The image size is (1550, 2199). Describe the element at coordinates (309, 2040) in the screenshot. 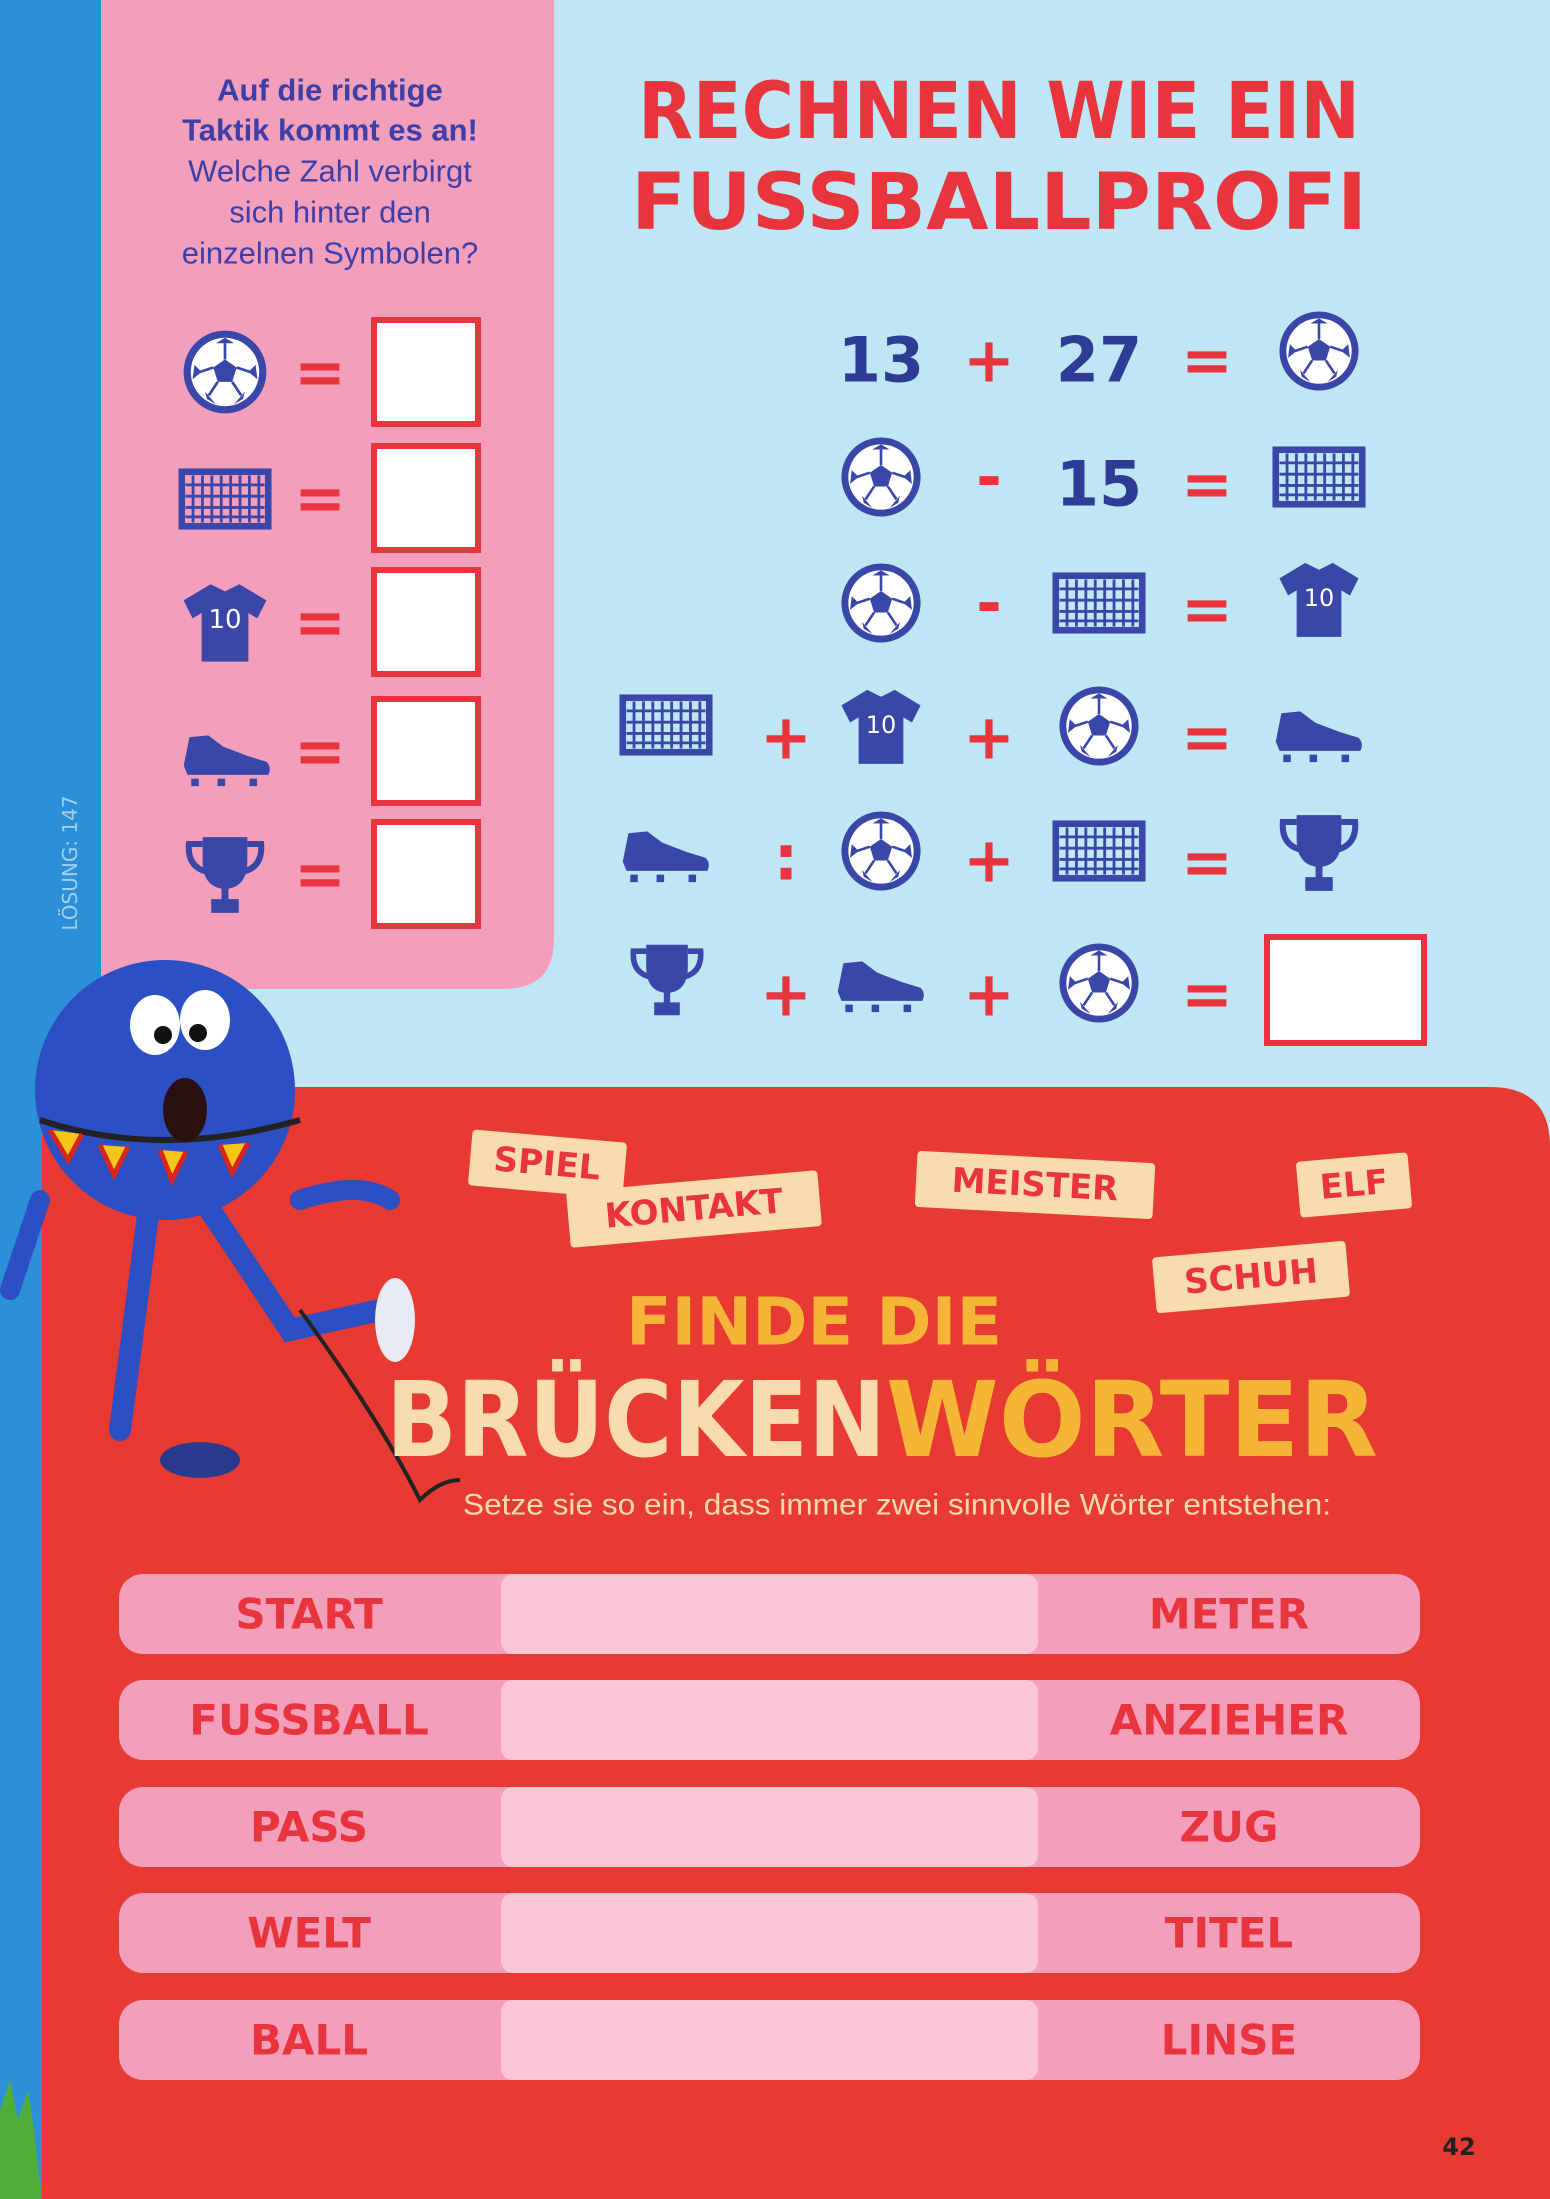

I see `row-left-word: BALL` at that location.